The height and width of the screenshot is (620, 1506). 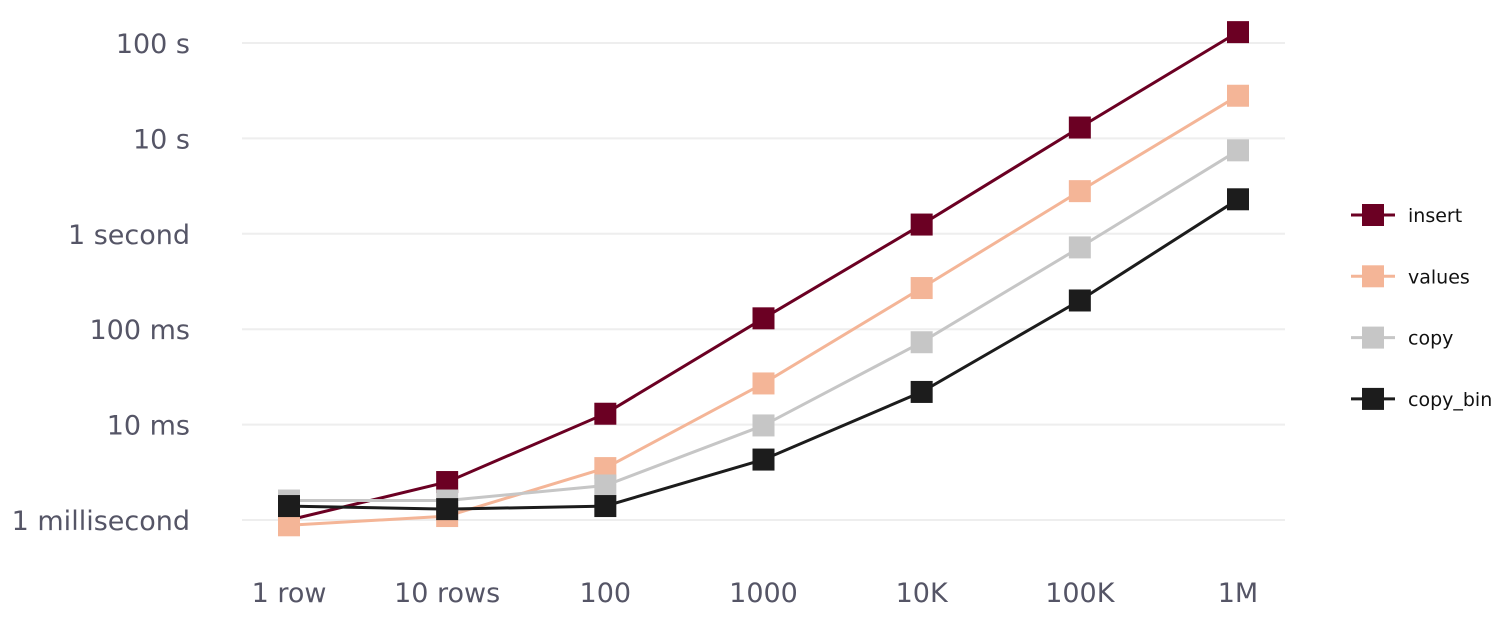 What do you see at coordinates (763, 593) in the screenshot?
I see `x-tick-label: 1000` at bounding box center [763, 593].